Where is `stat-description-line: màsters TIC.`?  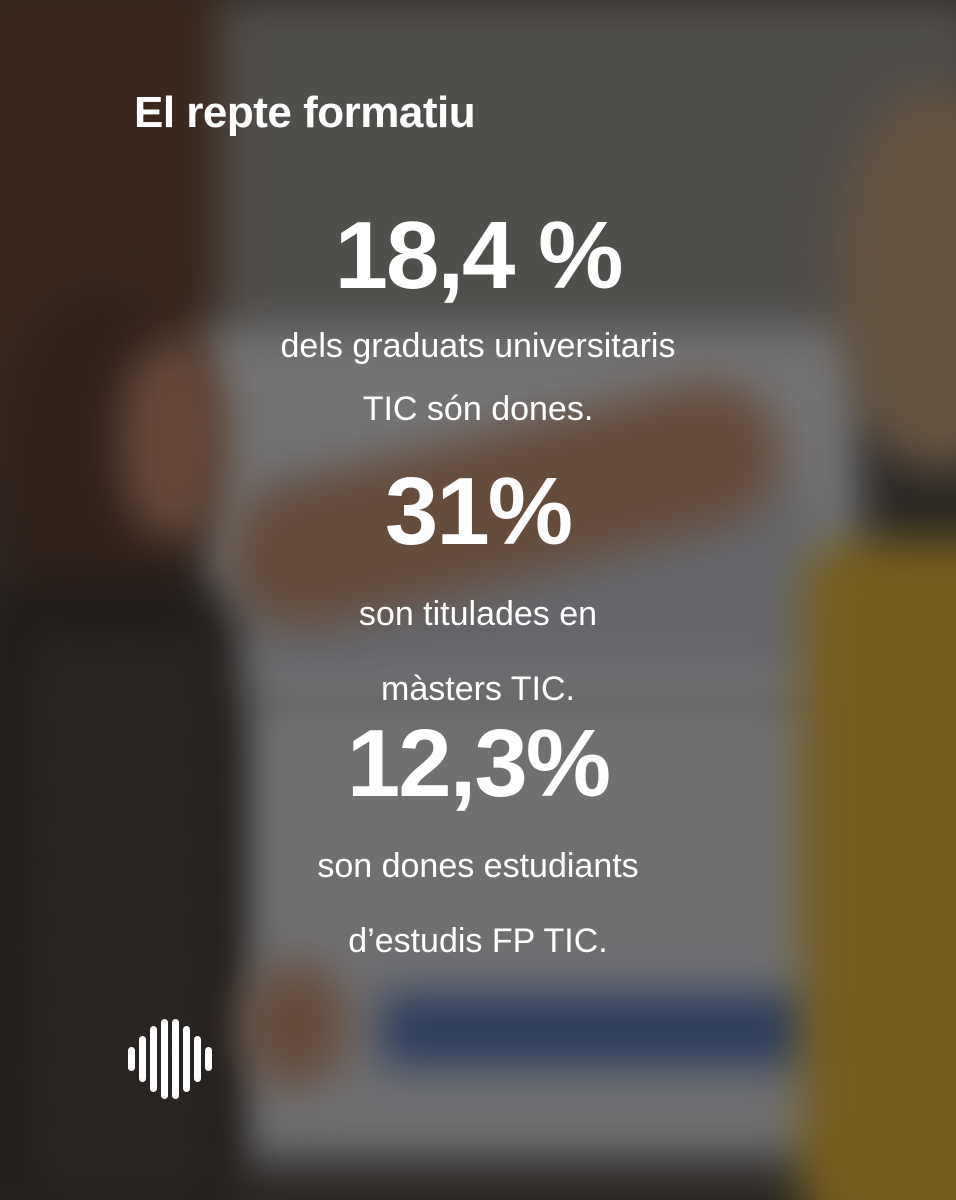
stat-description-line: màsters TIC. is located at coordinates (478, 689).